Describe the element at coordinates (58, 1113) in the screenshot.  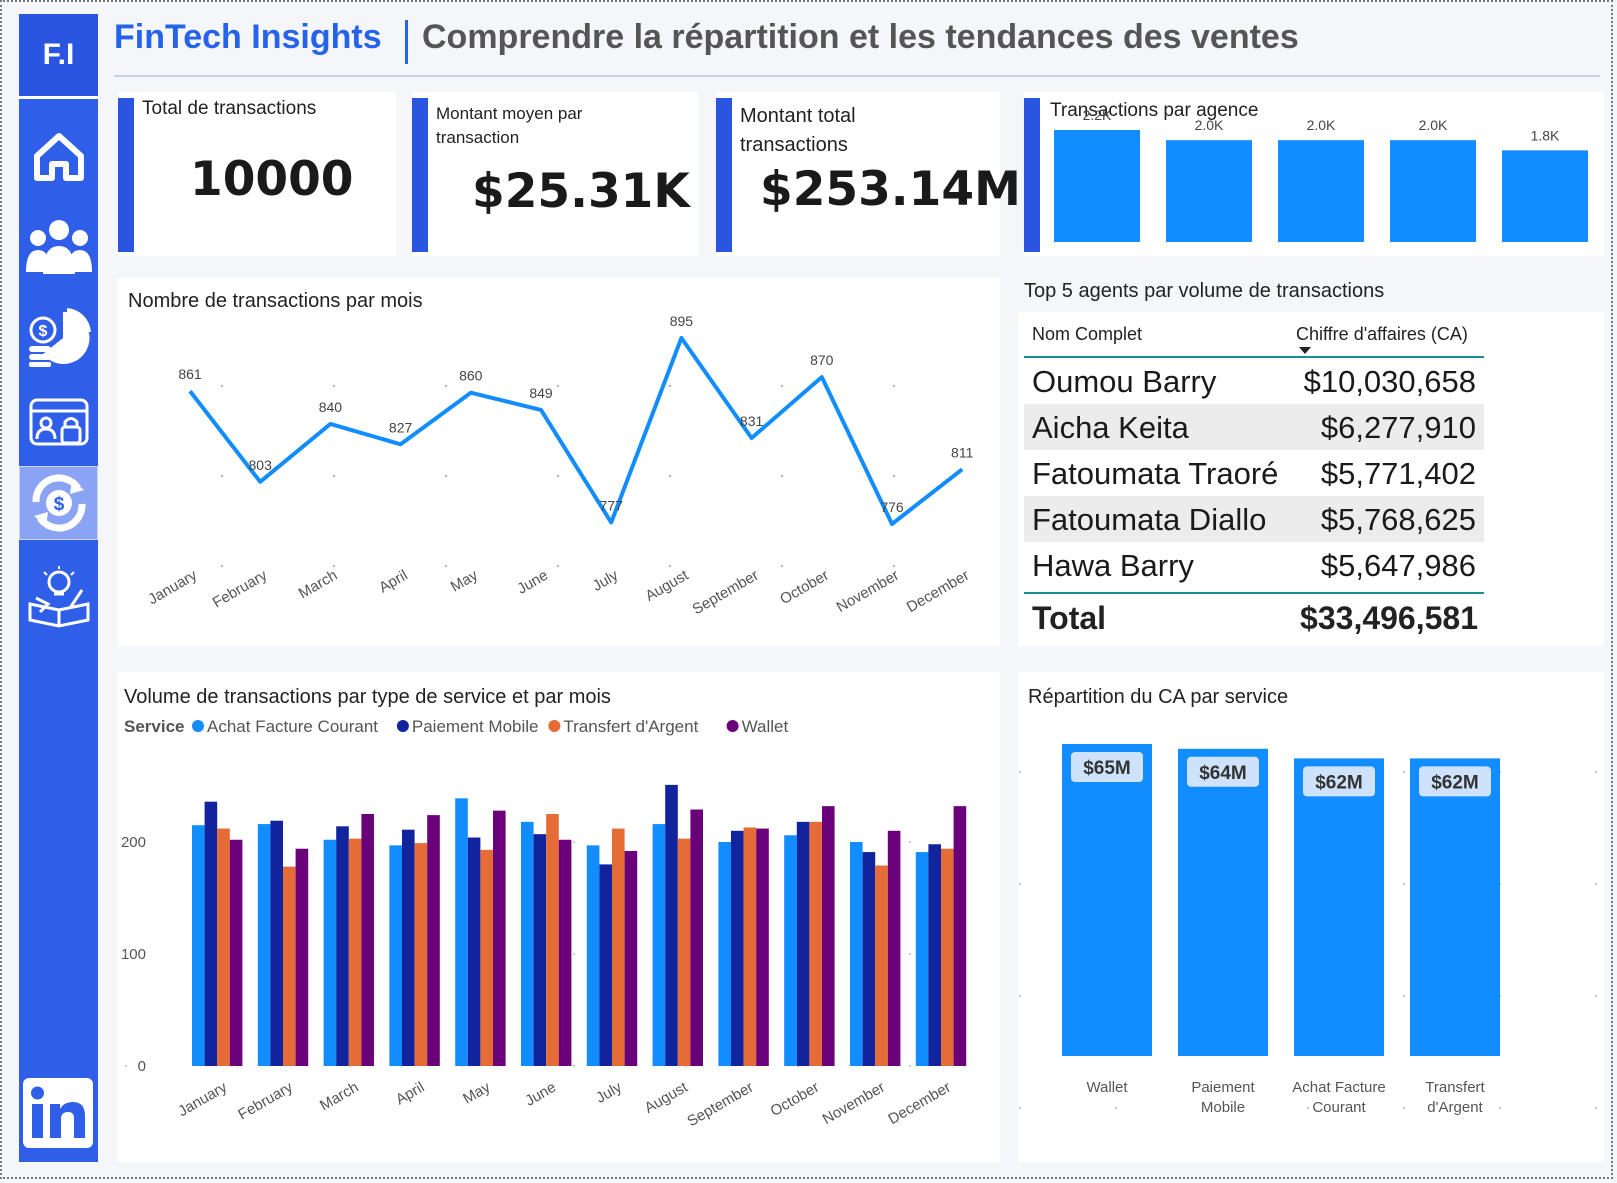
I see `linkedin-button` at that location.